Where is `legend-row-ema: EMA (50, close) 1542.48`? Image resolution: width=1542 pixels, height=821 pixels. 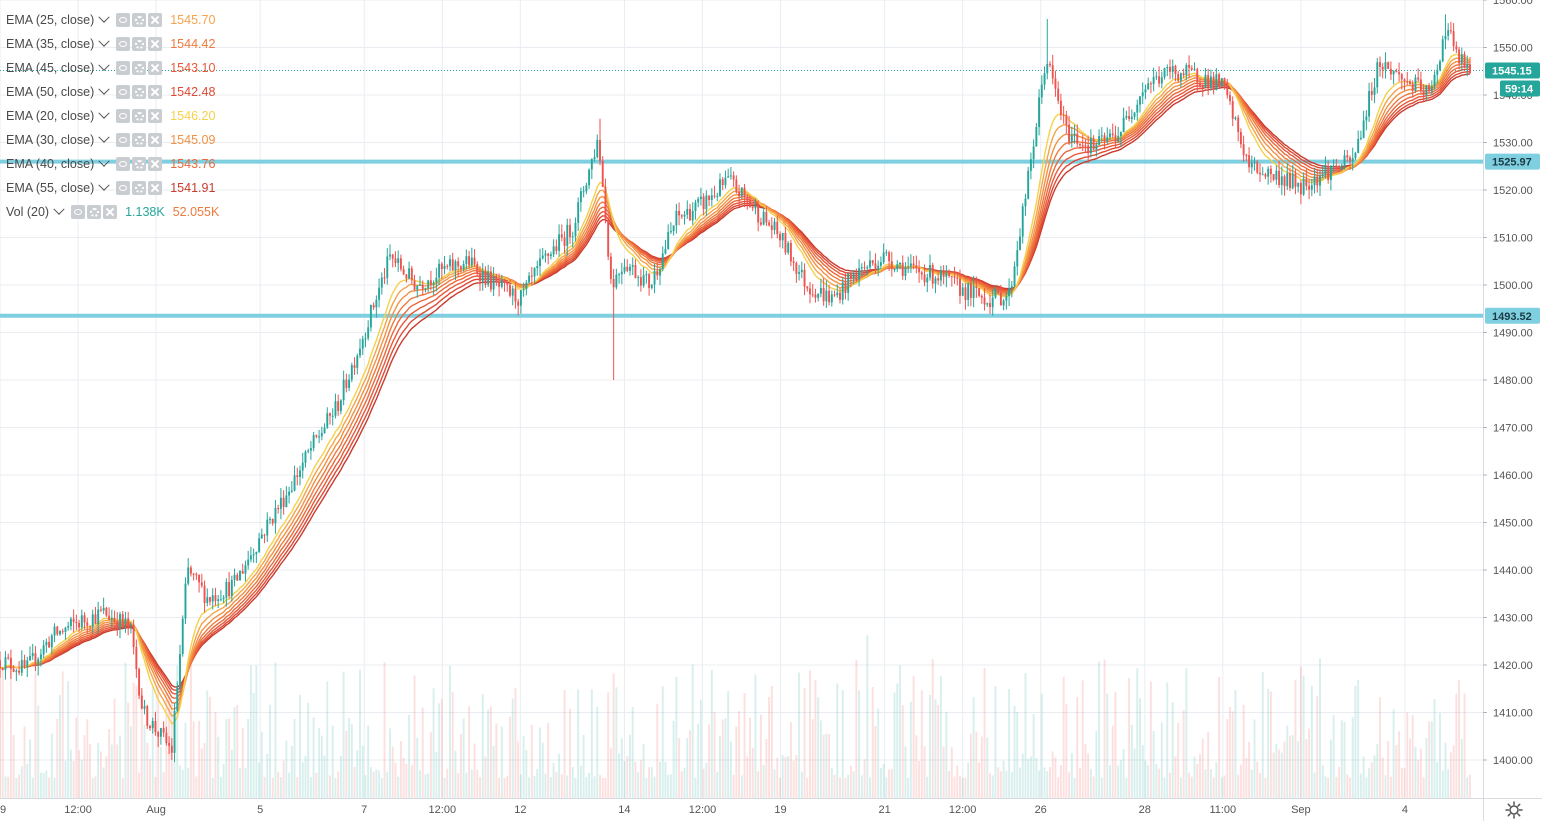
legend-row-ema: EMA (50, close) 1542.48 is located at coordinates (112, 92).